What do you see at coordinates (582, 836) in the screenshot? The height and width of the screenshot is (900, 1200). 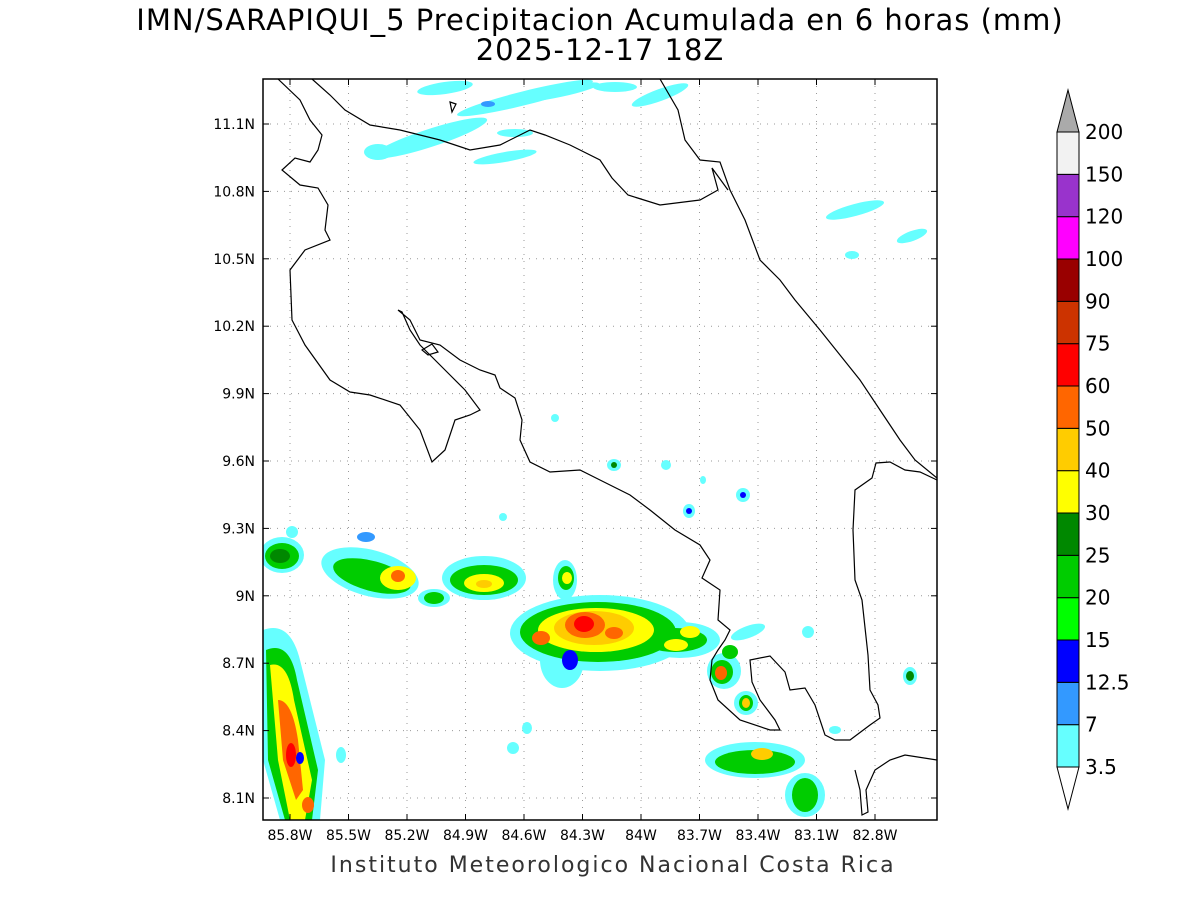 I see `lon-tick-label: 84.3W` at bounding box center [582, 836].